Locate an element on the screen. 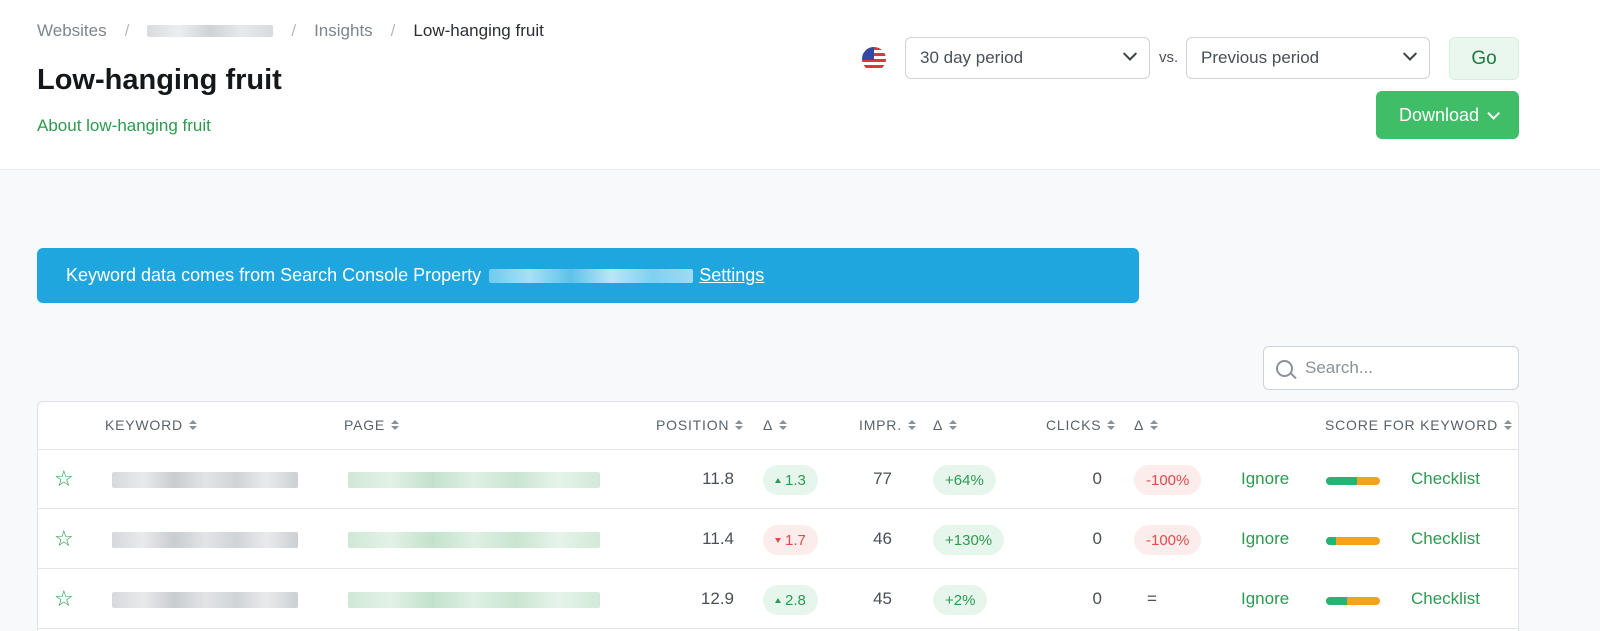 Image resolution: width=1600 pixels, height=631 pixels. column-header-clicks-label: CLICKS is located at coordinates (1074, 425).